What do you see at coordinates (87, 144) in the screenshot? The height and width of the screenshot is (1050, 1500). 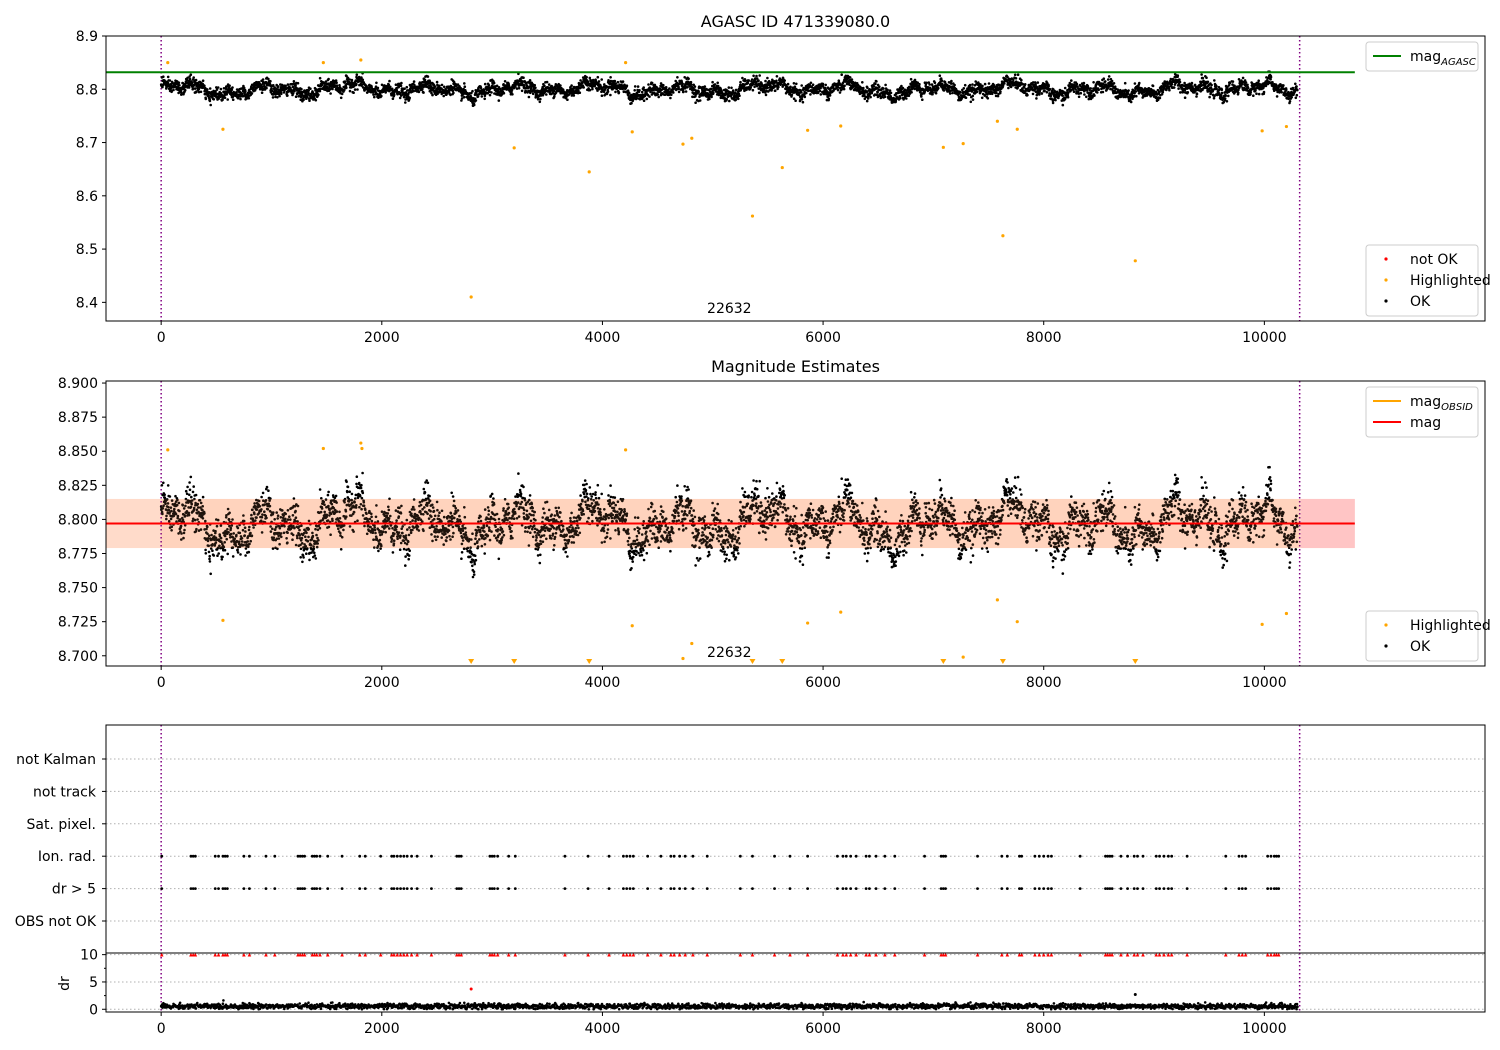 I see `mag-agasc-ytick-label-3: 8.7` at bounding box center [87, 144].